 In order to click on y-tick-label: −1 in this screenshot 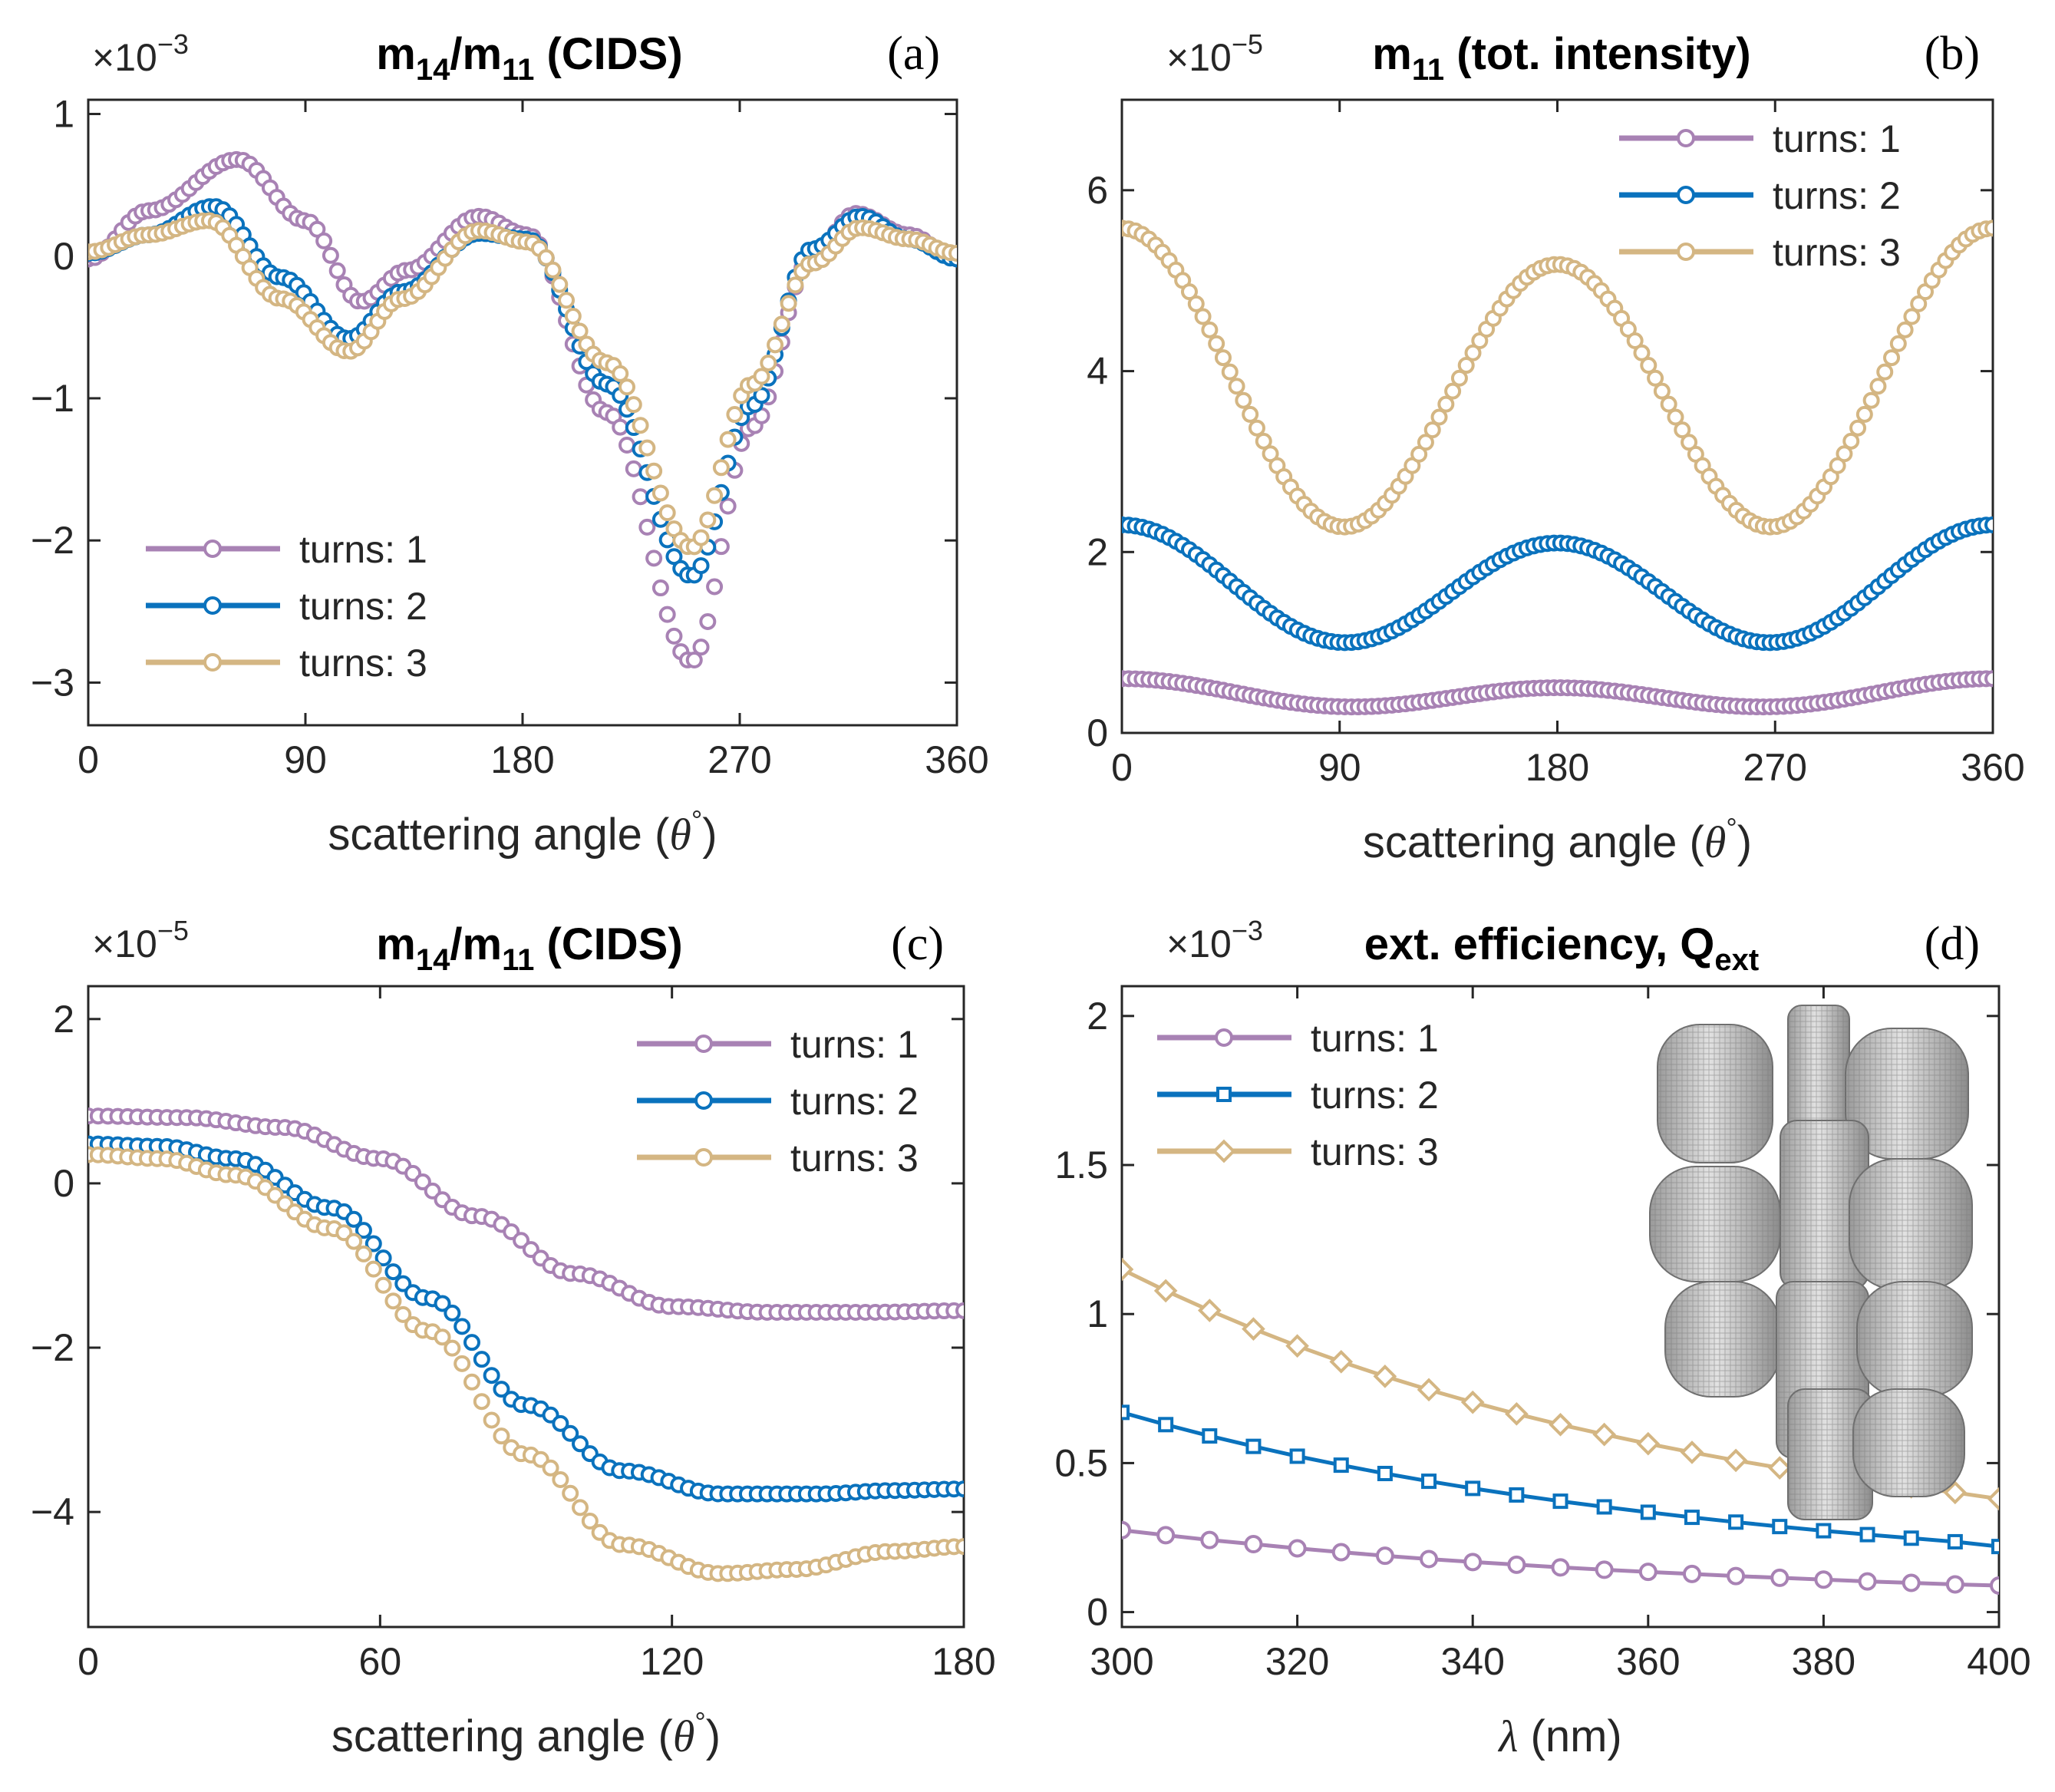, I will do `click(52, 398)`.